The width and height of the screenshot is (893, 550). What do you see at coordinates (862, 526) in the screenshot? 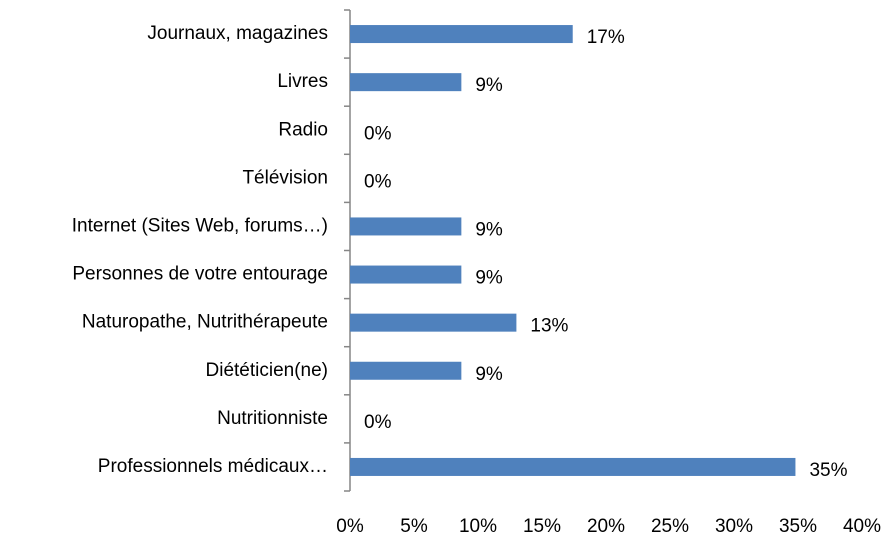
I see `x-tick-label: 40%` at bounding box center [862, 526].